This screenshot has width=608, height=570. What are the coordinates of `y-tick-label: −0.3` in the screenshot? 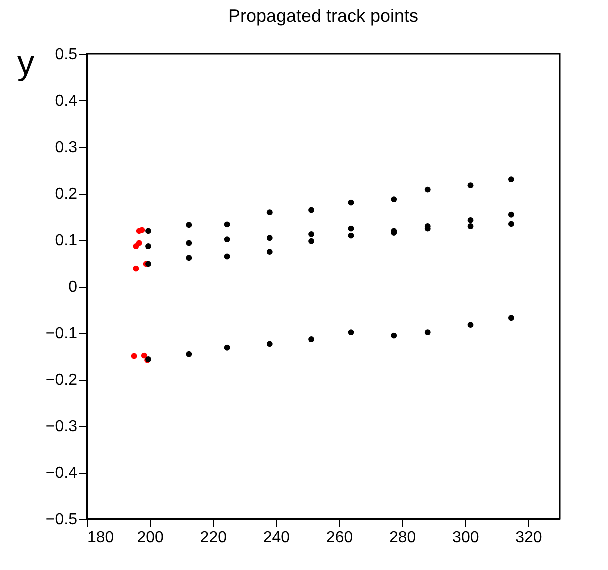 It's located at (62, 427).